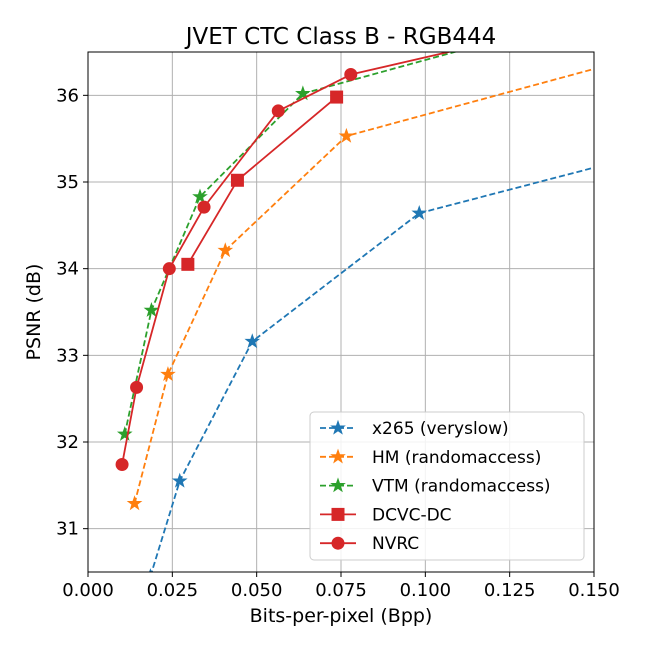 The height and width of the screenshot is (650, 650). I want to click on legend-entry-x265-veryslow: x265 (veryslow), so click(414, 429).